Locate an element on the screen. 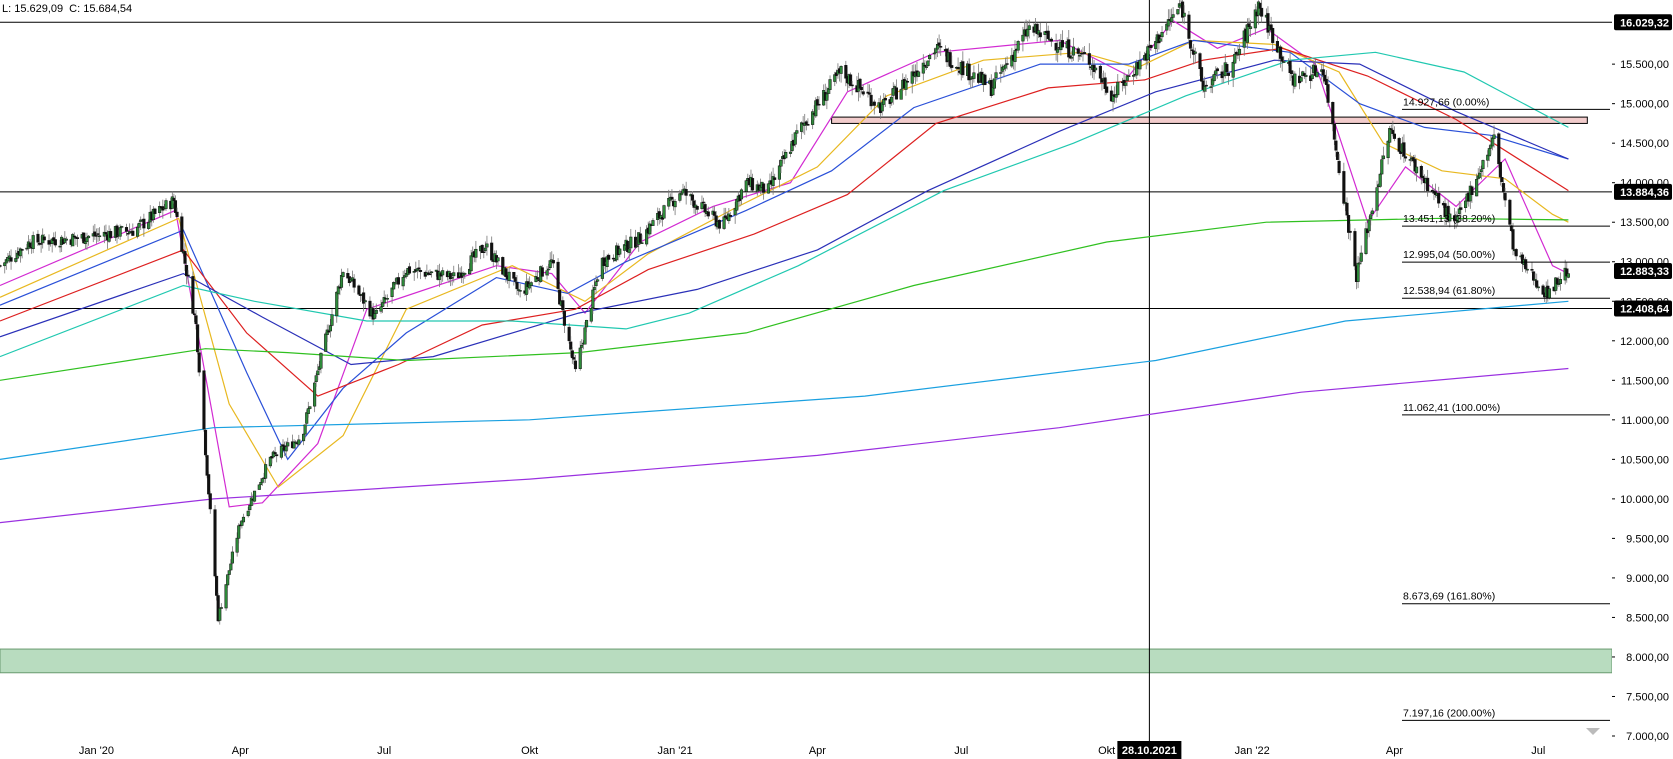 The image size is (1673, 759). collapse-arrow-icon is located at coordinates (1593, 731).